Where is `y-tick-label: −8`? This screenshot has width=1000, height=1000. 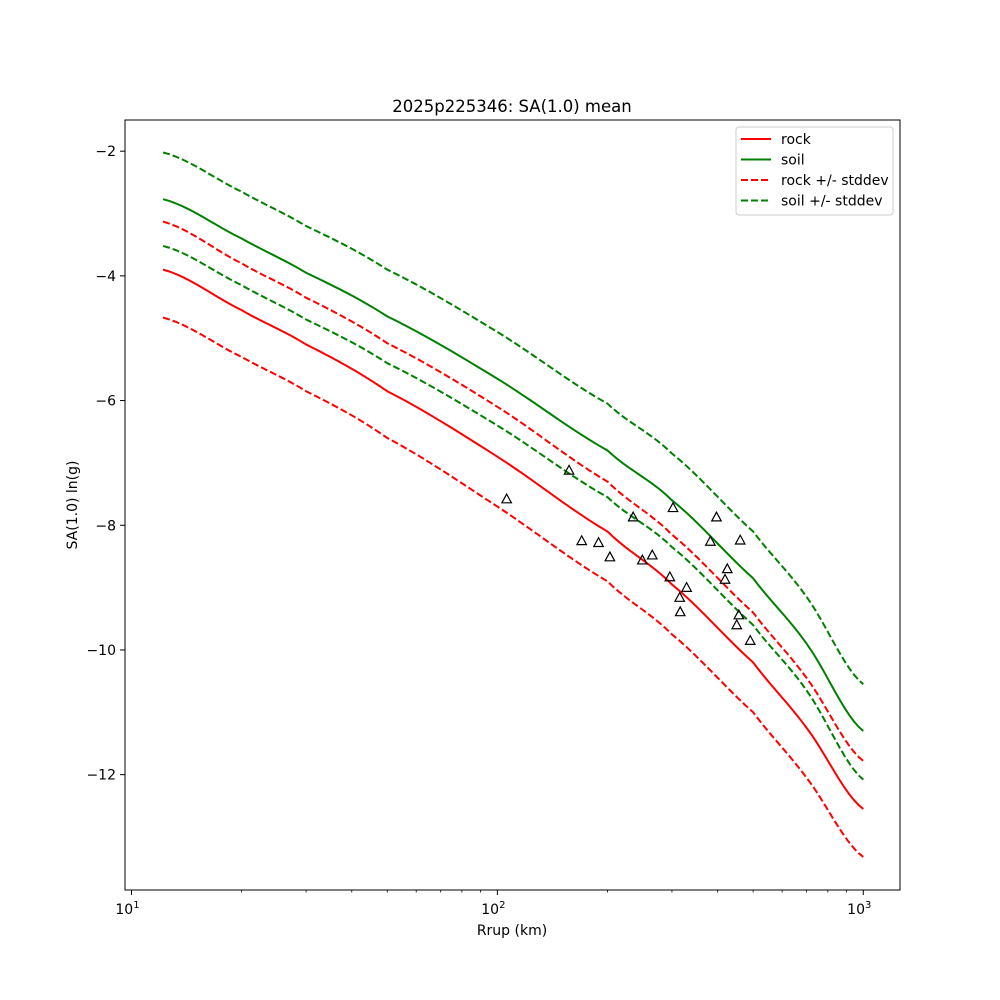
y-tick-label: −8 is located at coordinates (105, 526).